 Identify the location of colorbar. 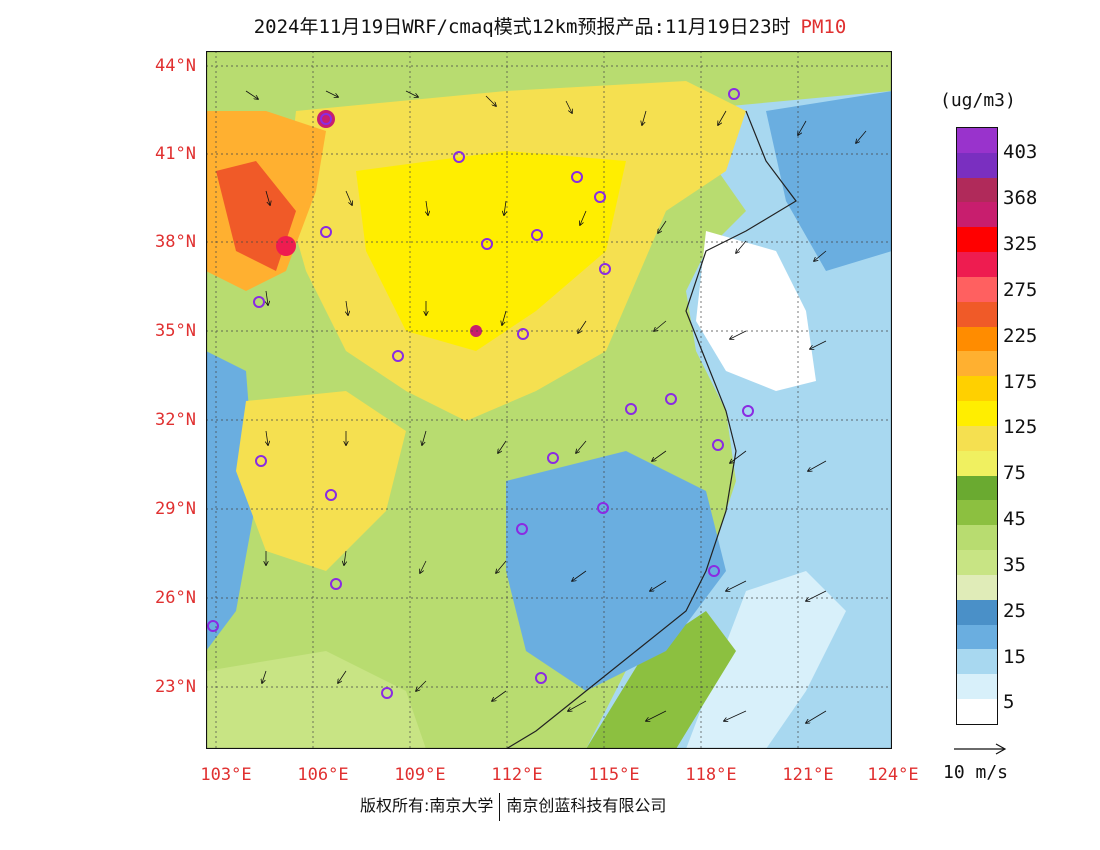
(977, 426).